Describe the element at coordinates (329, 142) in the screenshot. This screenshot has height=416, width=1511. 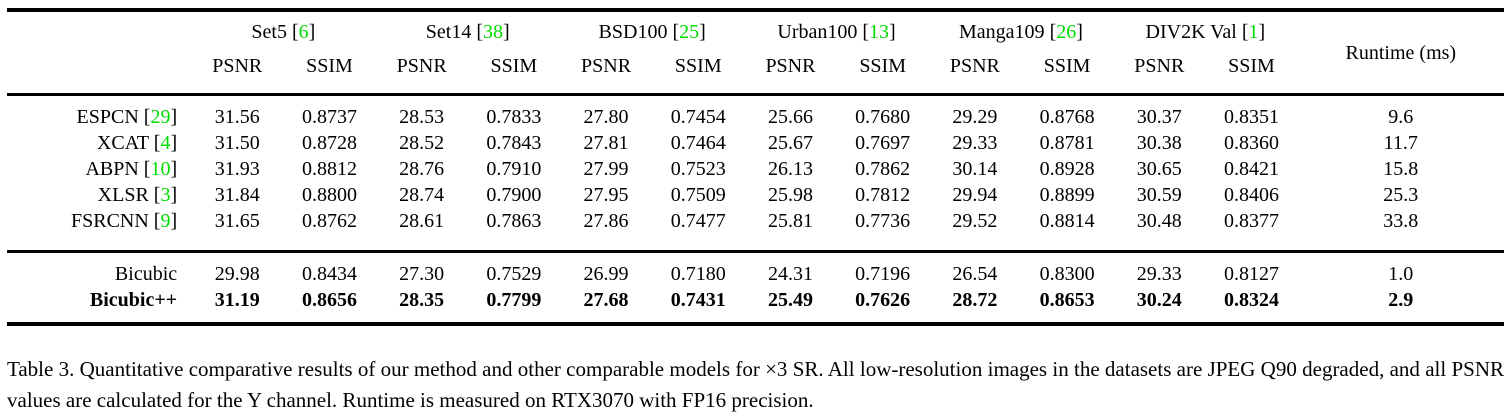
I see `metric-value: 0.8728` at that location.